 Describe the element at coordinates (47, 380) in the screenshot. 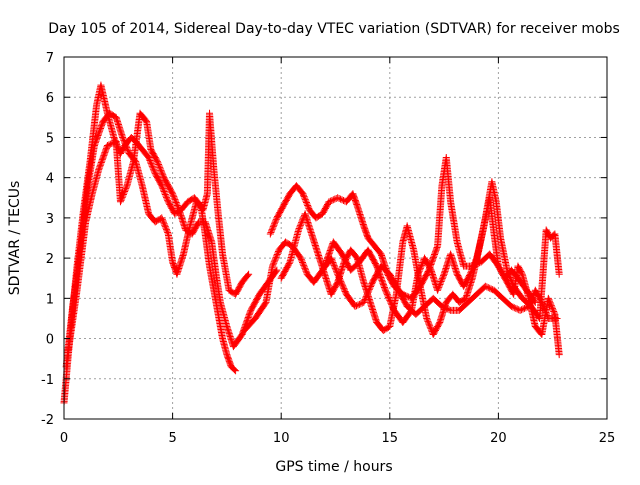

I see `y-tick-label: -1` at that location.